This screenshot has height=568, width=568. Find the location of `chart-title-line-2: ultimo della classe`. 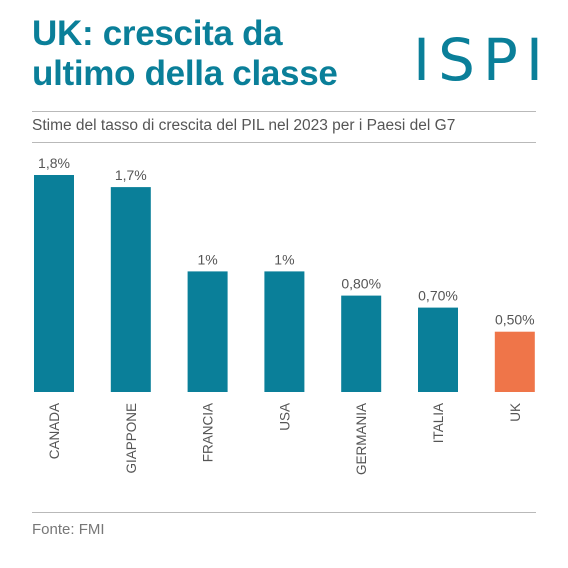

chart-title-line-2: ultimo della classe is located at coordinates (185, 73).